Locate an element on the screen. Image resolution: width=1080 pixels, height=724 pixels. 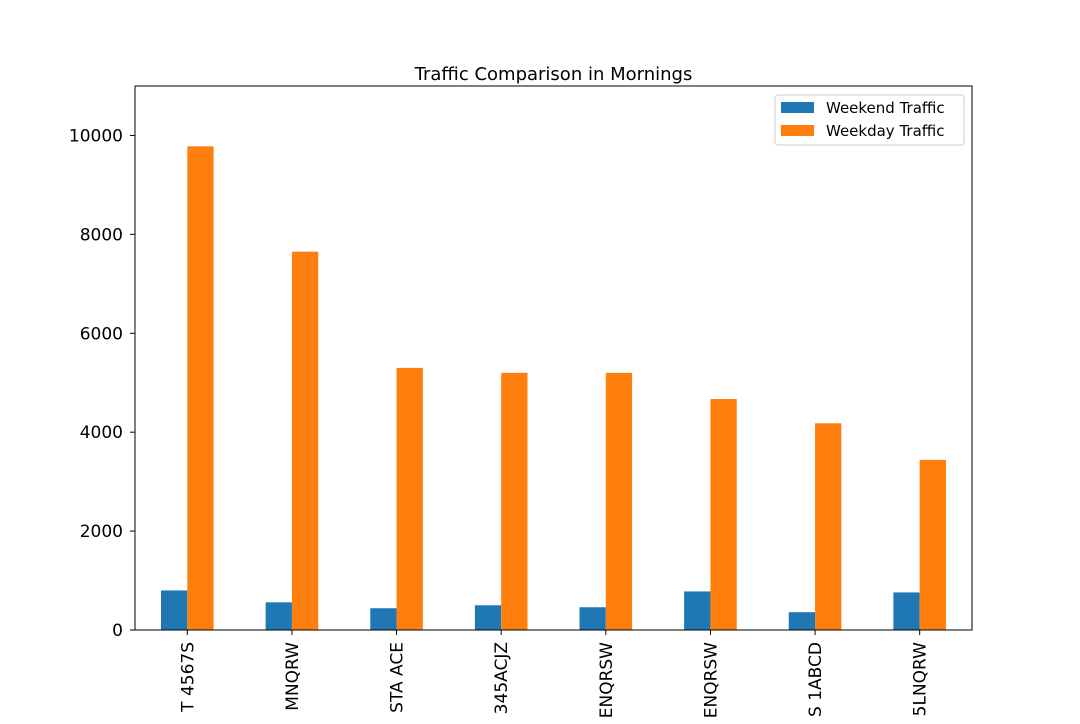
x-tick-label: 345ACJZ is located at coordinates (502, 678).